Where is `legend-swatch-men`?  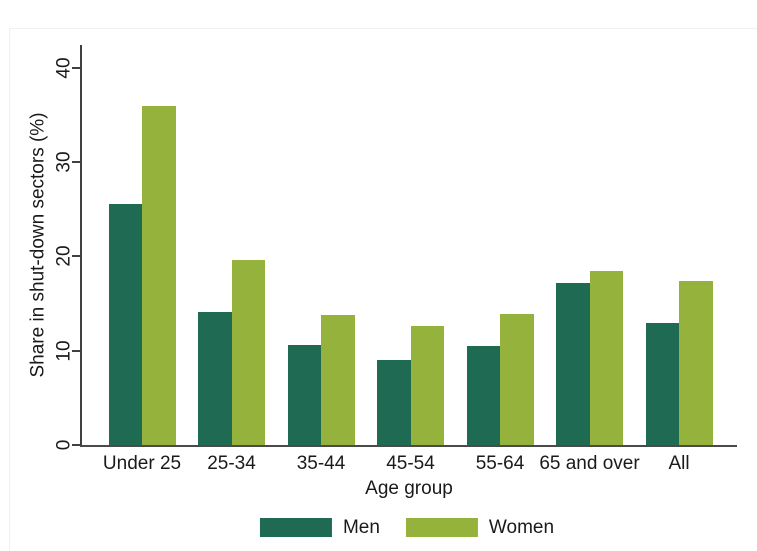
legend-swatch-men is located at coordinates (295, 527).